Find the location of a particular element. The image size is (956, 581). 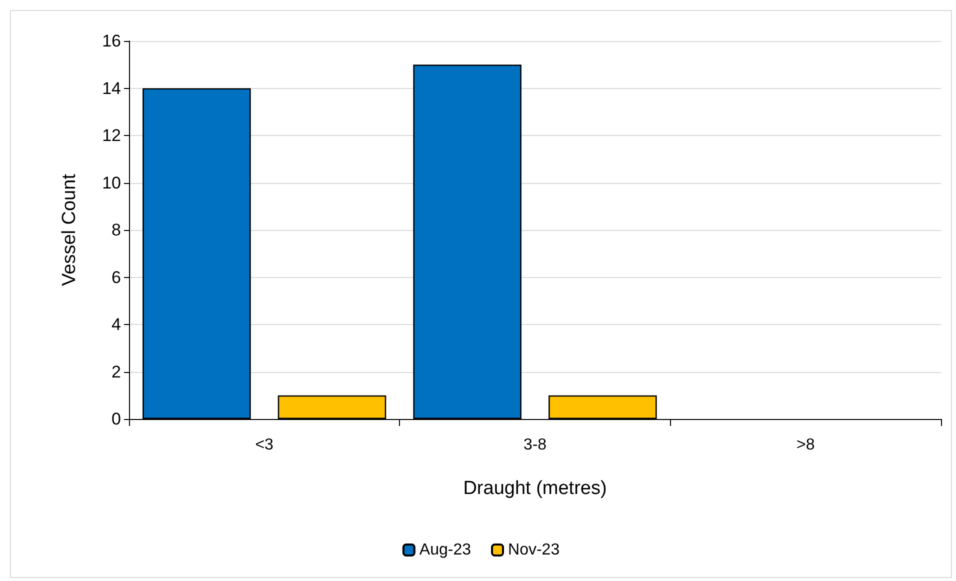

x-tick-label: <3 is located at coordinates (264, 445).